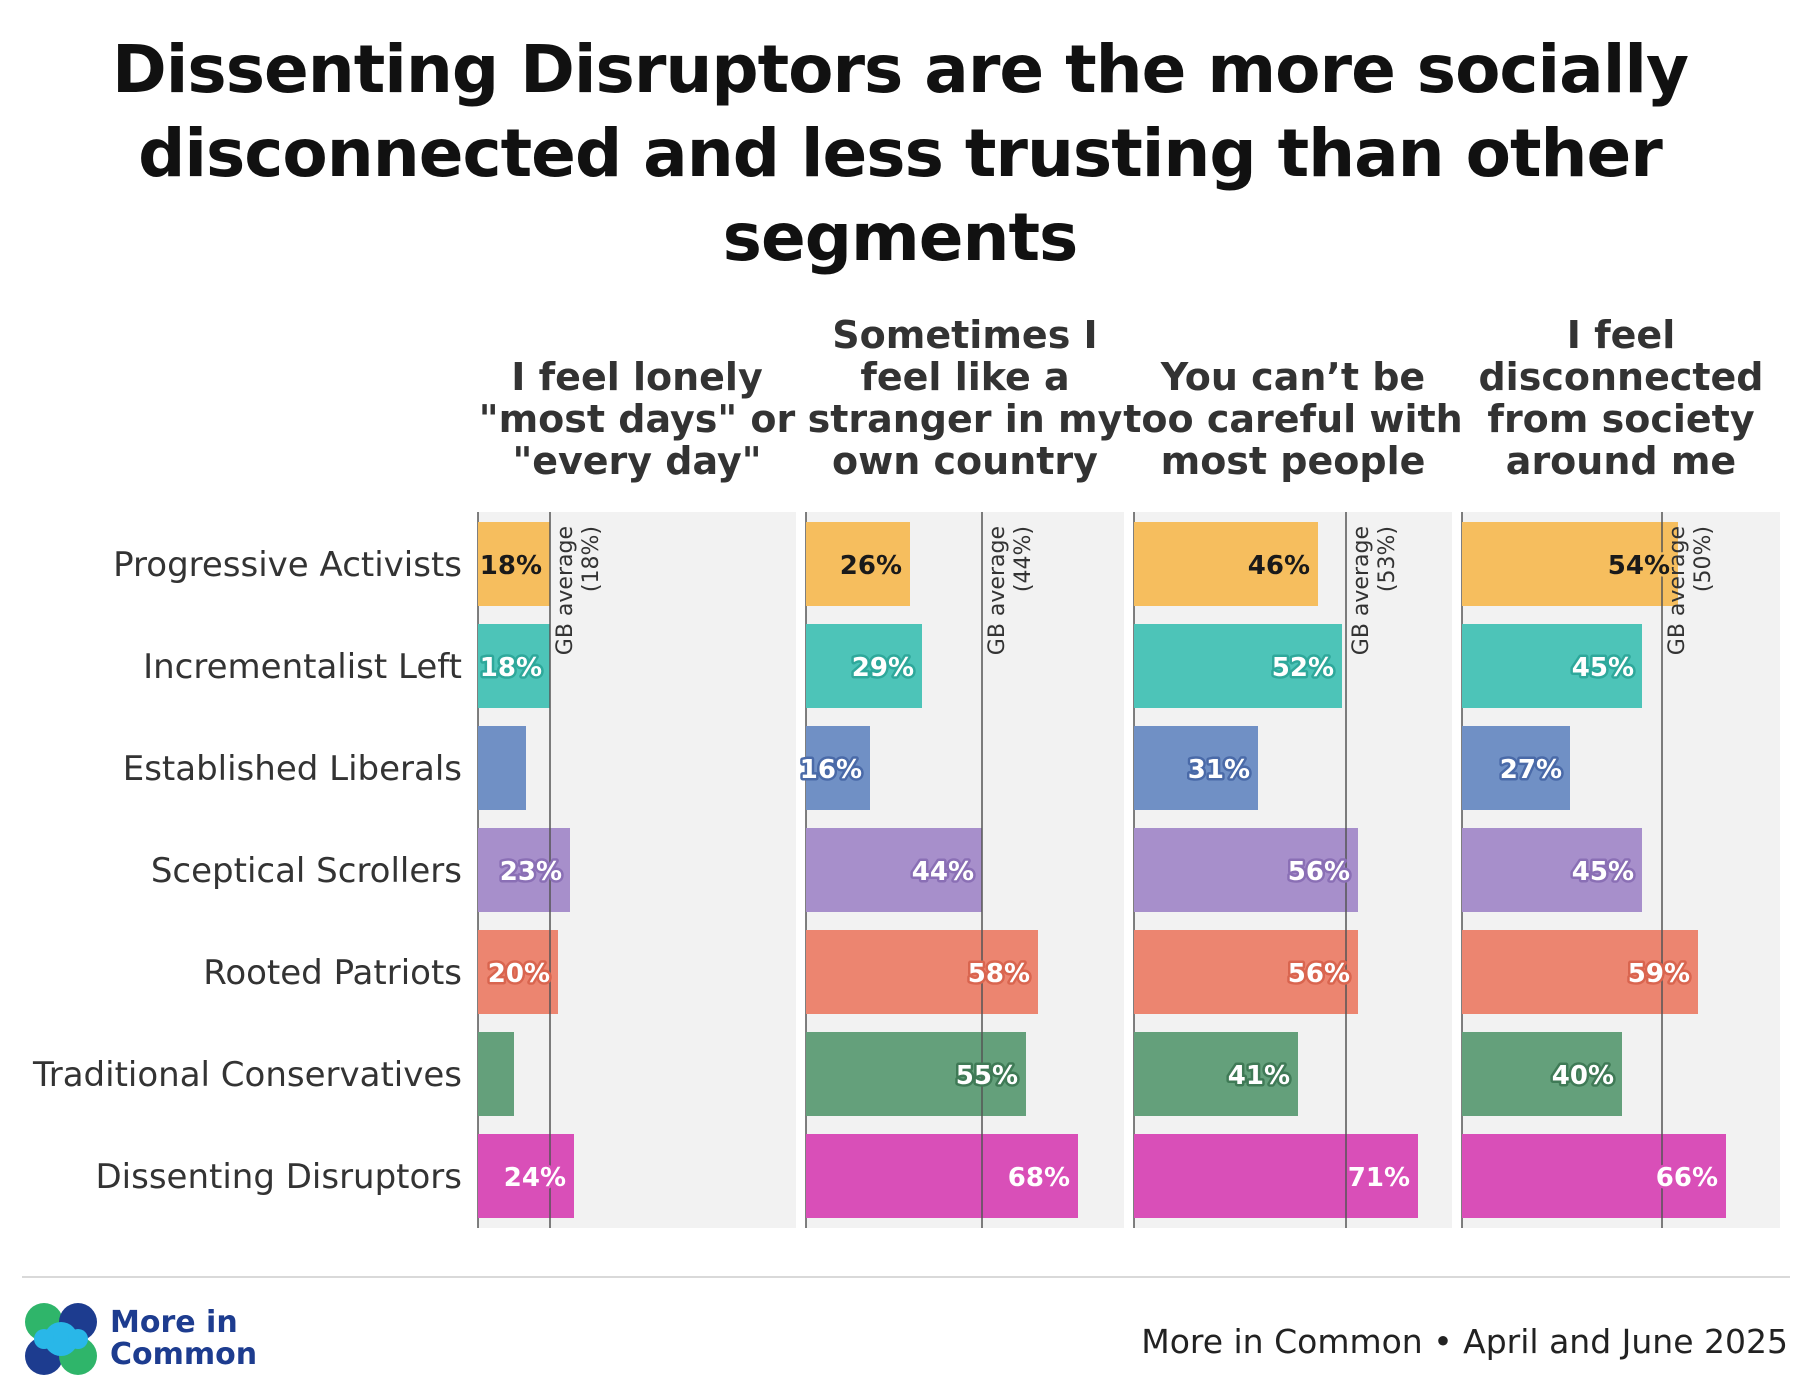 The height and width of the screenshot is (1400, 1800). Describe the element at coordinates (1583, 1076) in the screenshot. I see `data-label: 40%` at that location.